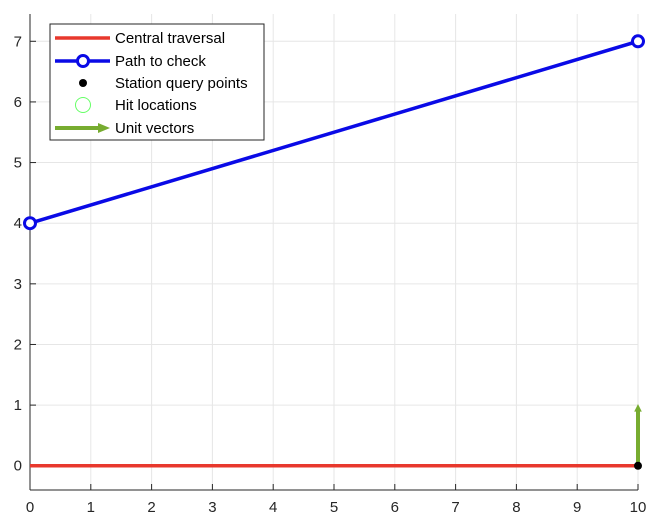 Image resolution: width=648 pixels, height=528 pixels. Describe the element at coordinates (83, 105) in the screenshot. I see `legend-swatch-hit-locations` at that location.